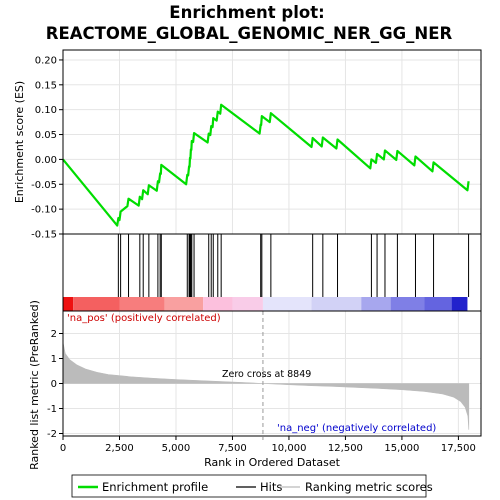 This screenshot has height=500, width=500. I want to click on metric-y-tick-label-3: 1, so click(54, 359).